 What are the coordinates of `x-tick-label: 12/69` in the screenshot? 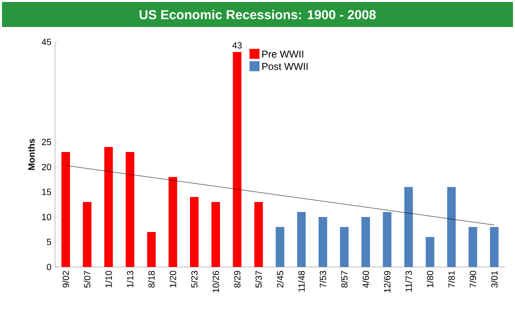 It's located at (387, 281).